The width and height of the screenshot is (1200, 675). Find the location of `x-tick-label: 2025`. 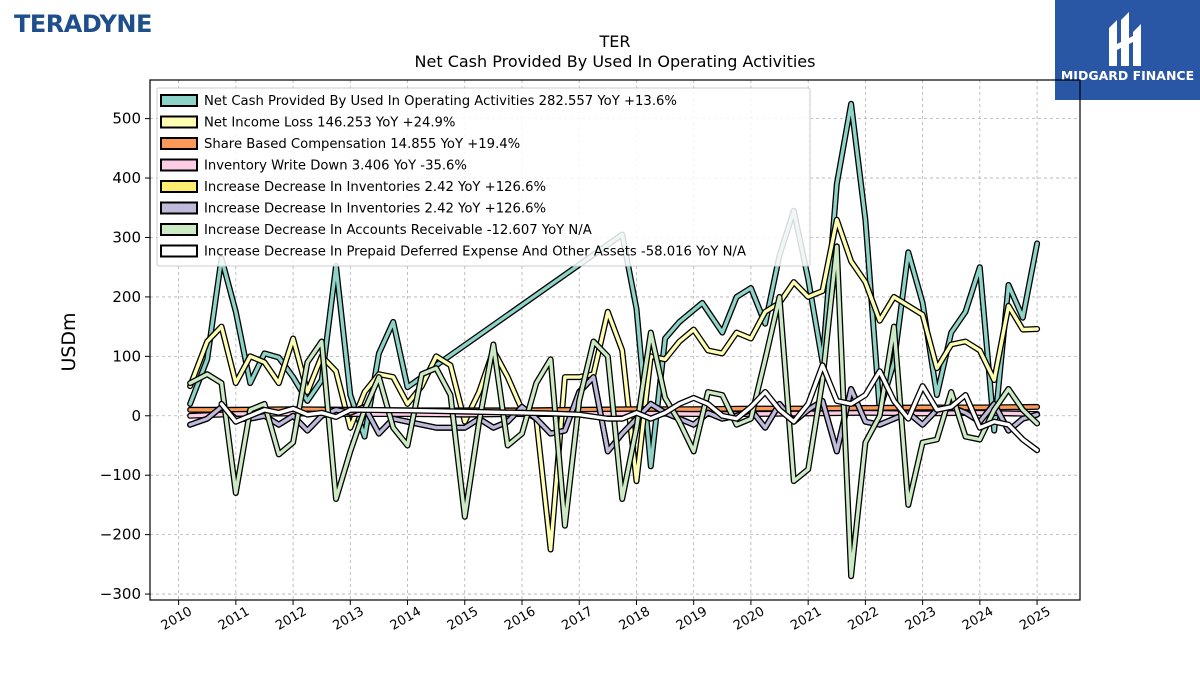

x-tick-label: 2025 is located at coordinates (1035, 619).